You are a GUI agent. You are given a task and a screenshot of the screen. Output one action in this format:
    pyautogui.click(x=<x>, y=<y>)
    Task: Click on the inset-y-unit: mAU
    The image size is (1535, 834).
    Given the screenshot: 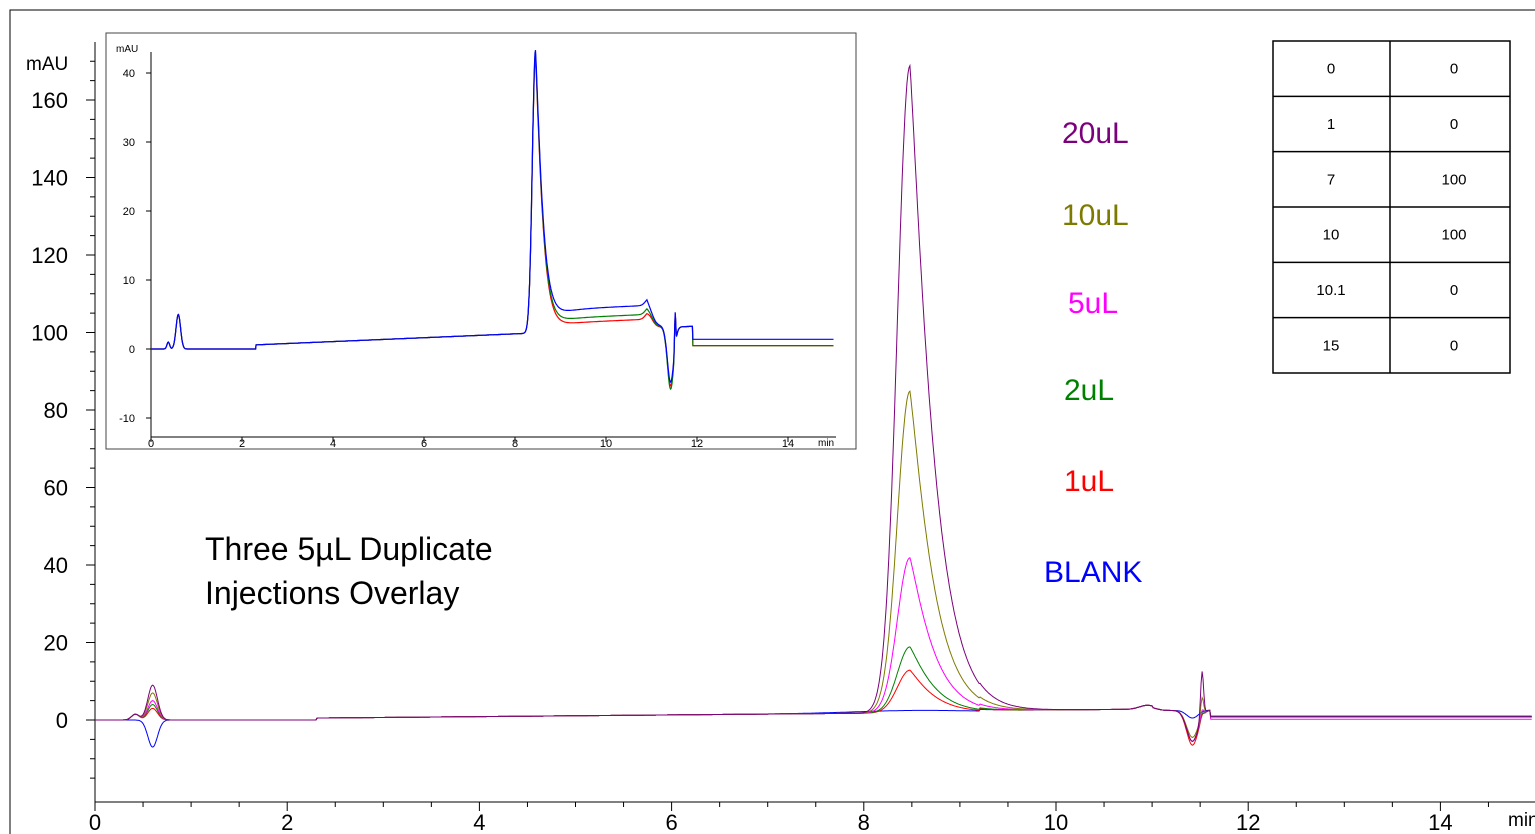 What is the action you would take?
    pyautogui.click(x=127, y=49)
    